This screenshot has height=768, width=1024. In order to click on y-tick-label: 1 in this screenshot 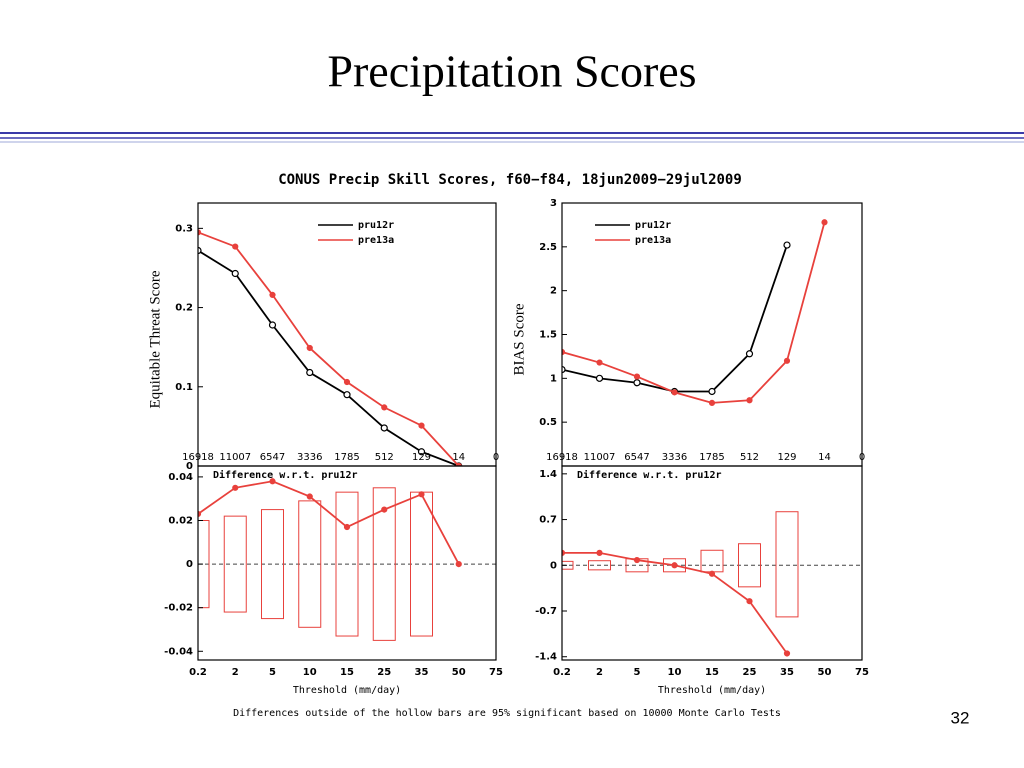, I will do `click(553, 378)`.